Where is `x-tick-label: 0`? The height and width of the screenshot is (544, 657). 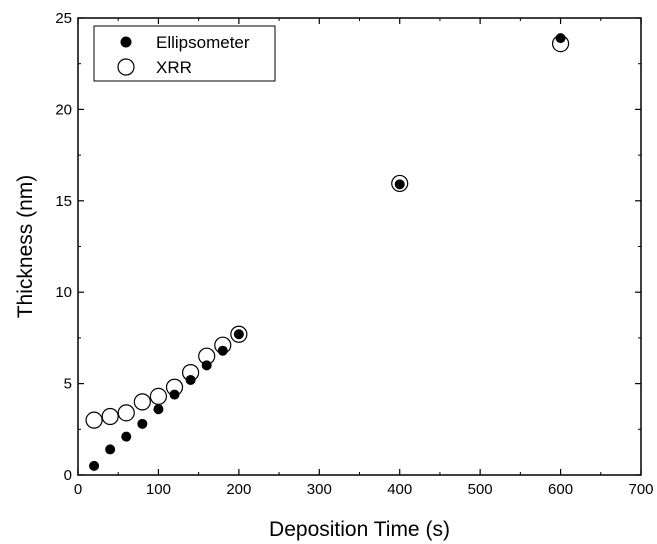 x-tick-label: 0 is located at coordinates (78, 489).